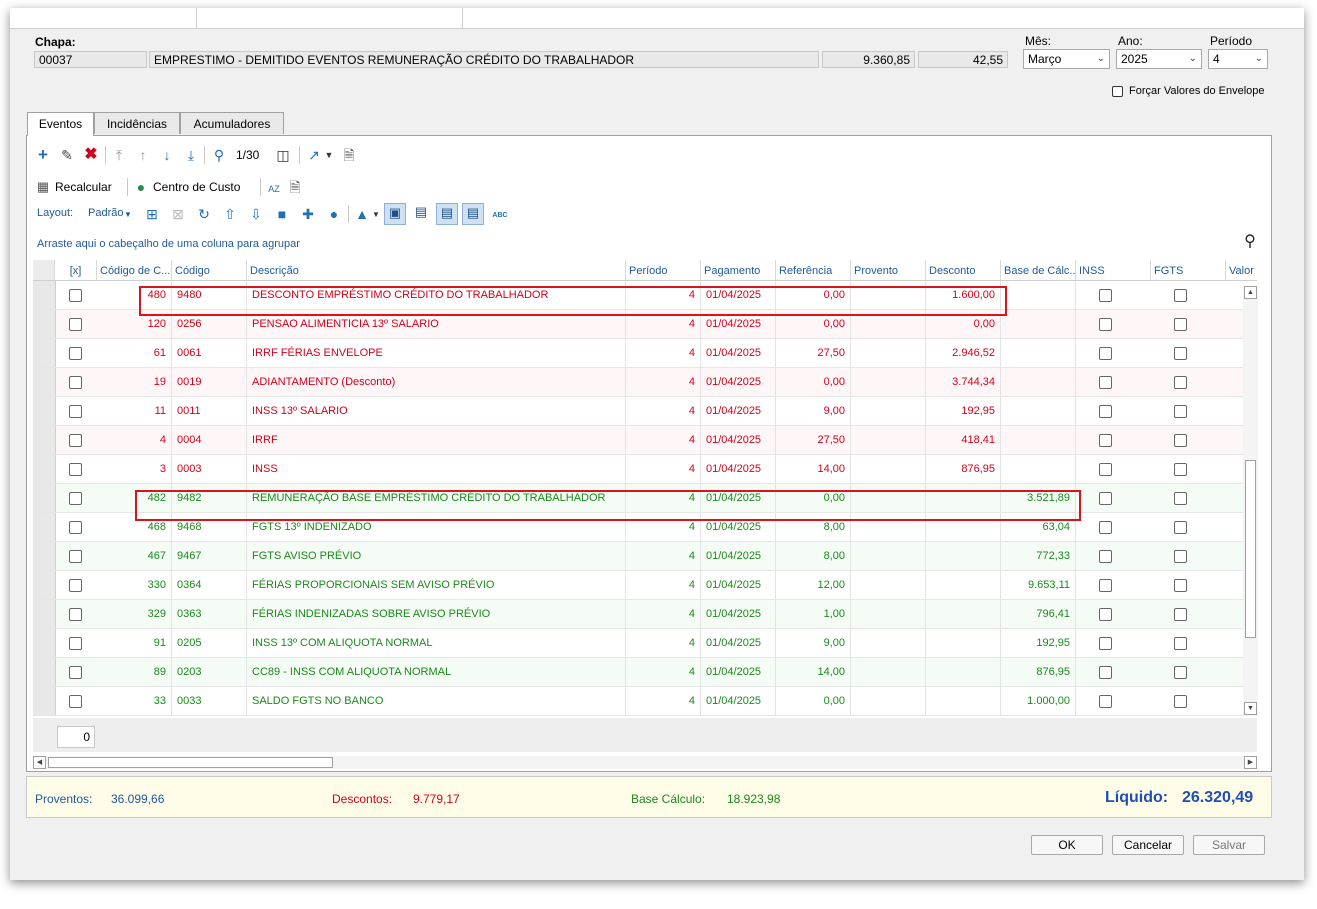 This screenshot has width=1317, height=909. I want to click on shapes-icon: ●, so click(334, 214).